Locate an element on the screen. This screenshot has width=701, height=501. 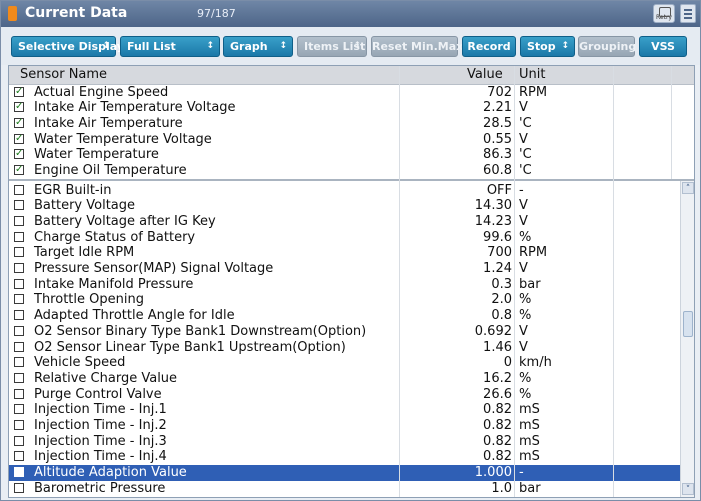
toolbar-button-grouping: Grouping is located at coordinates (607, 46).